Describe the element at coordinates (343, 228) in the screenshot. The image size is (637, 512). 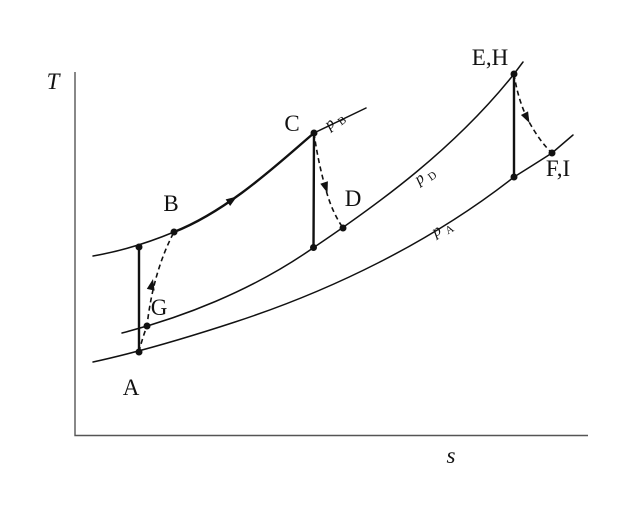
I see `point-D-dot` at that location.